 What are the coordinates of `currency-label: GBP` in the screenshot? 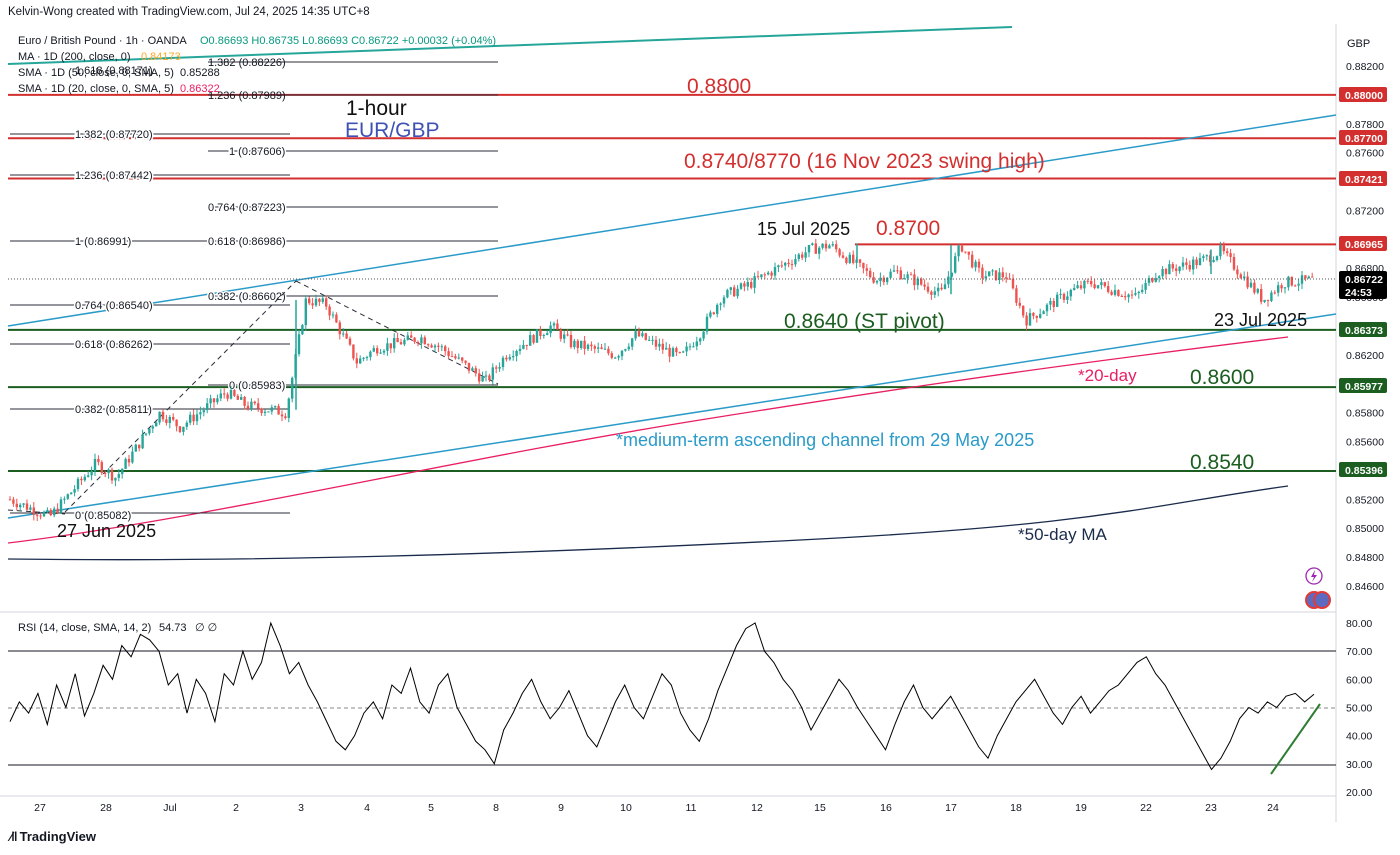 It's located at (1358, 44).